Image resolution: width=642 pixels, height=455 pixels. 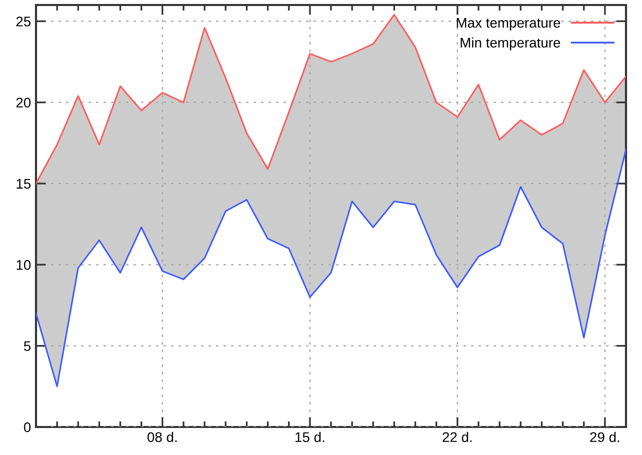 I want to click on y-tick-label: 20, so click(x=23, y=103).